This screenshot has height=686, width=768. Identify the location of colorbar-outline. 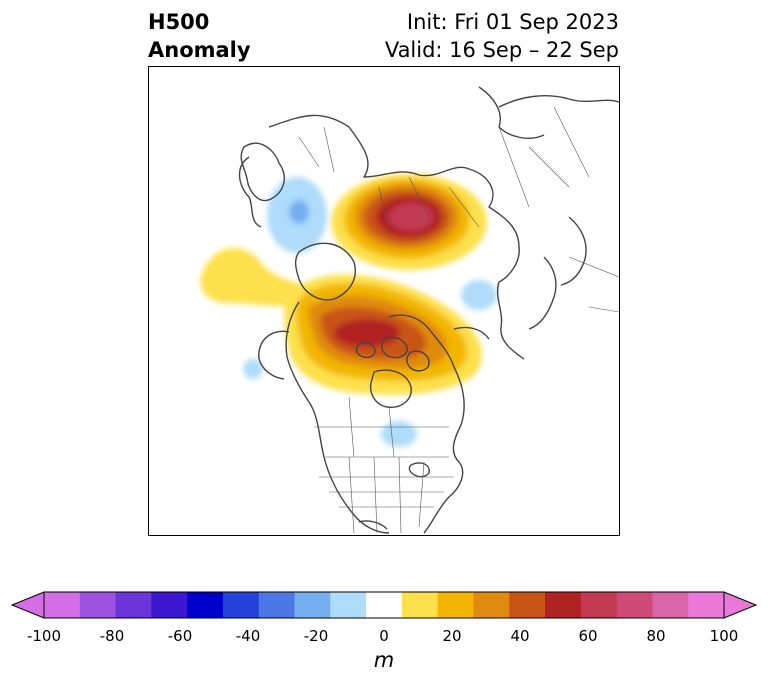
(384, 605).